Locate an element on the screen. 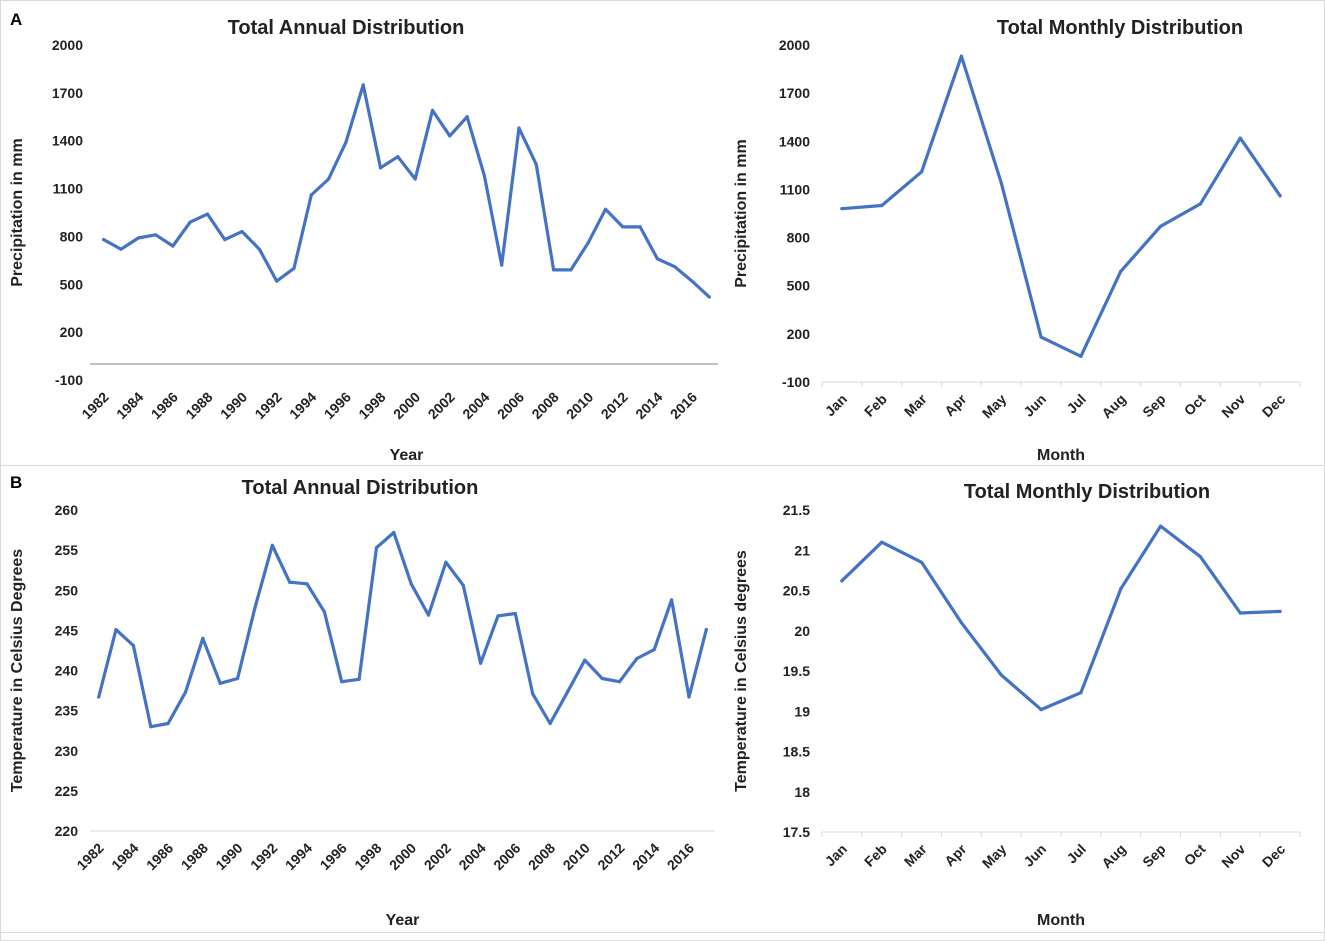  y-tick-label: 240 is located at coordinates (67, 671).